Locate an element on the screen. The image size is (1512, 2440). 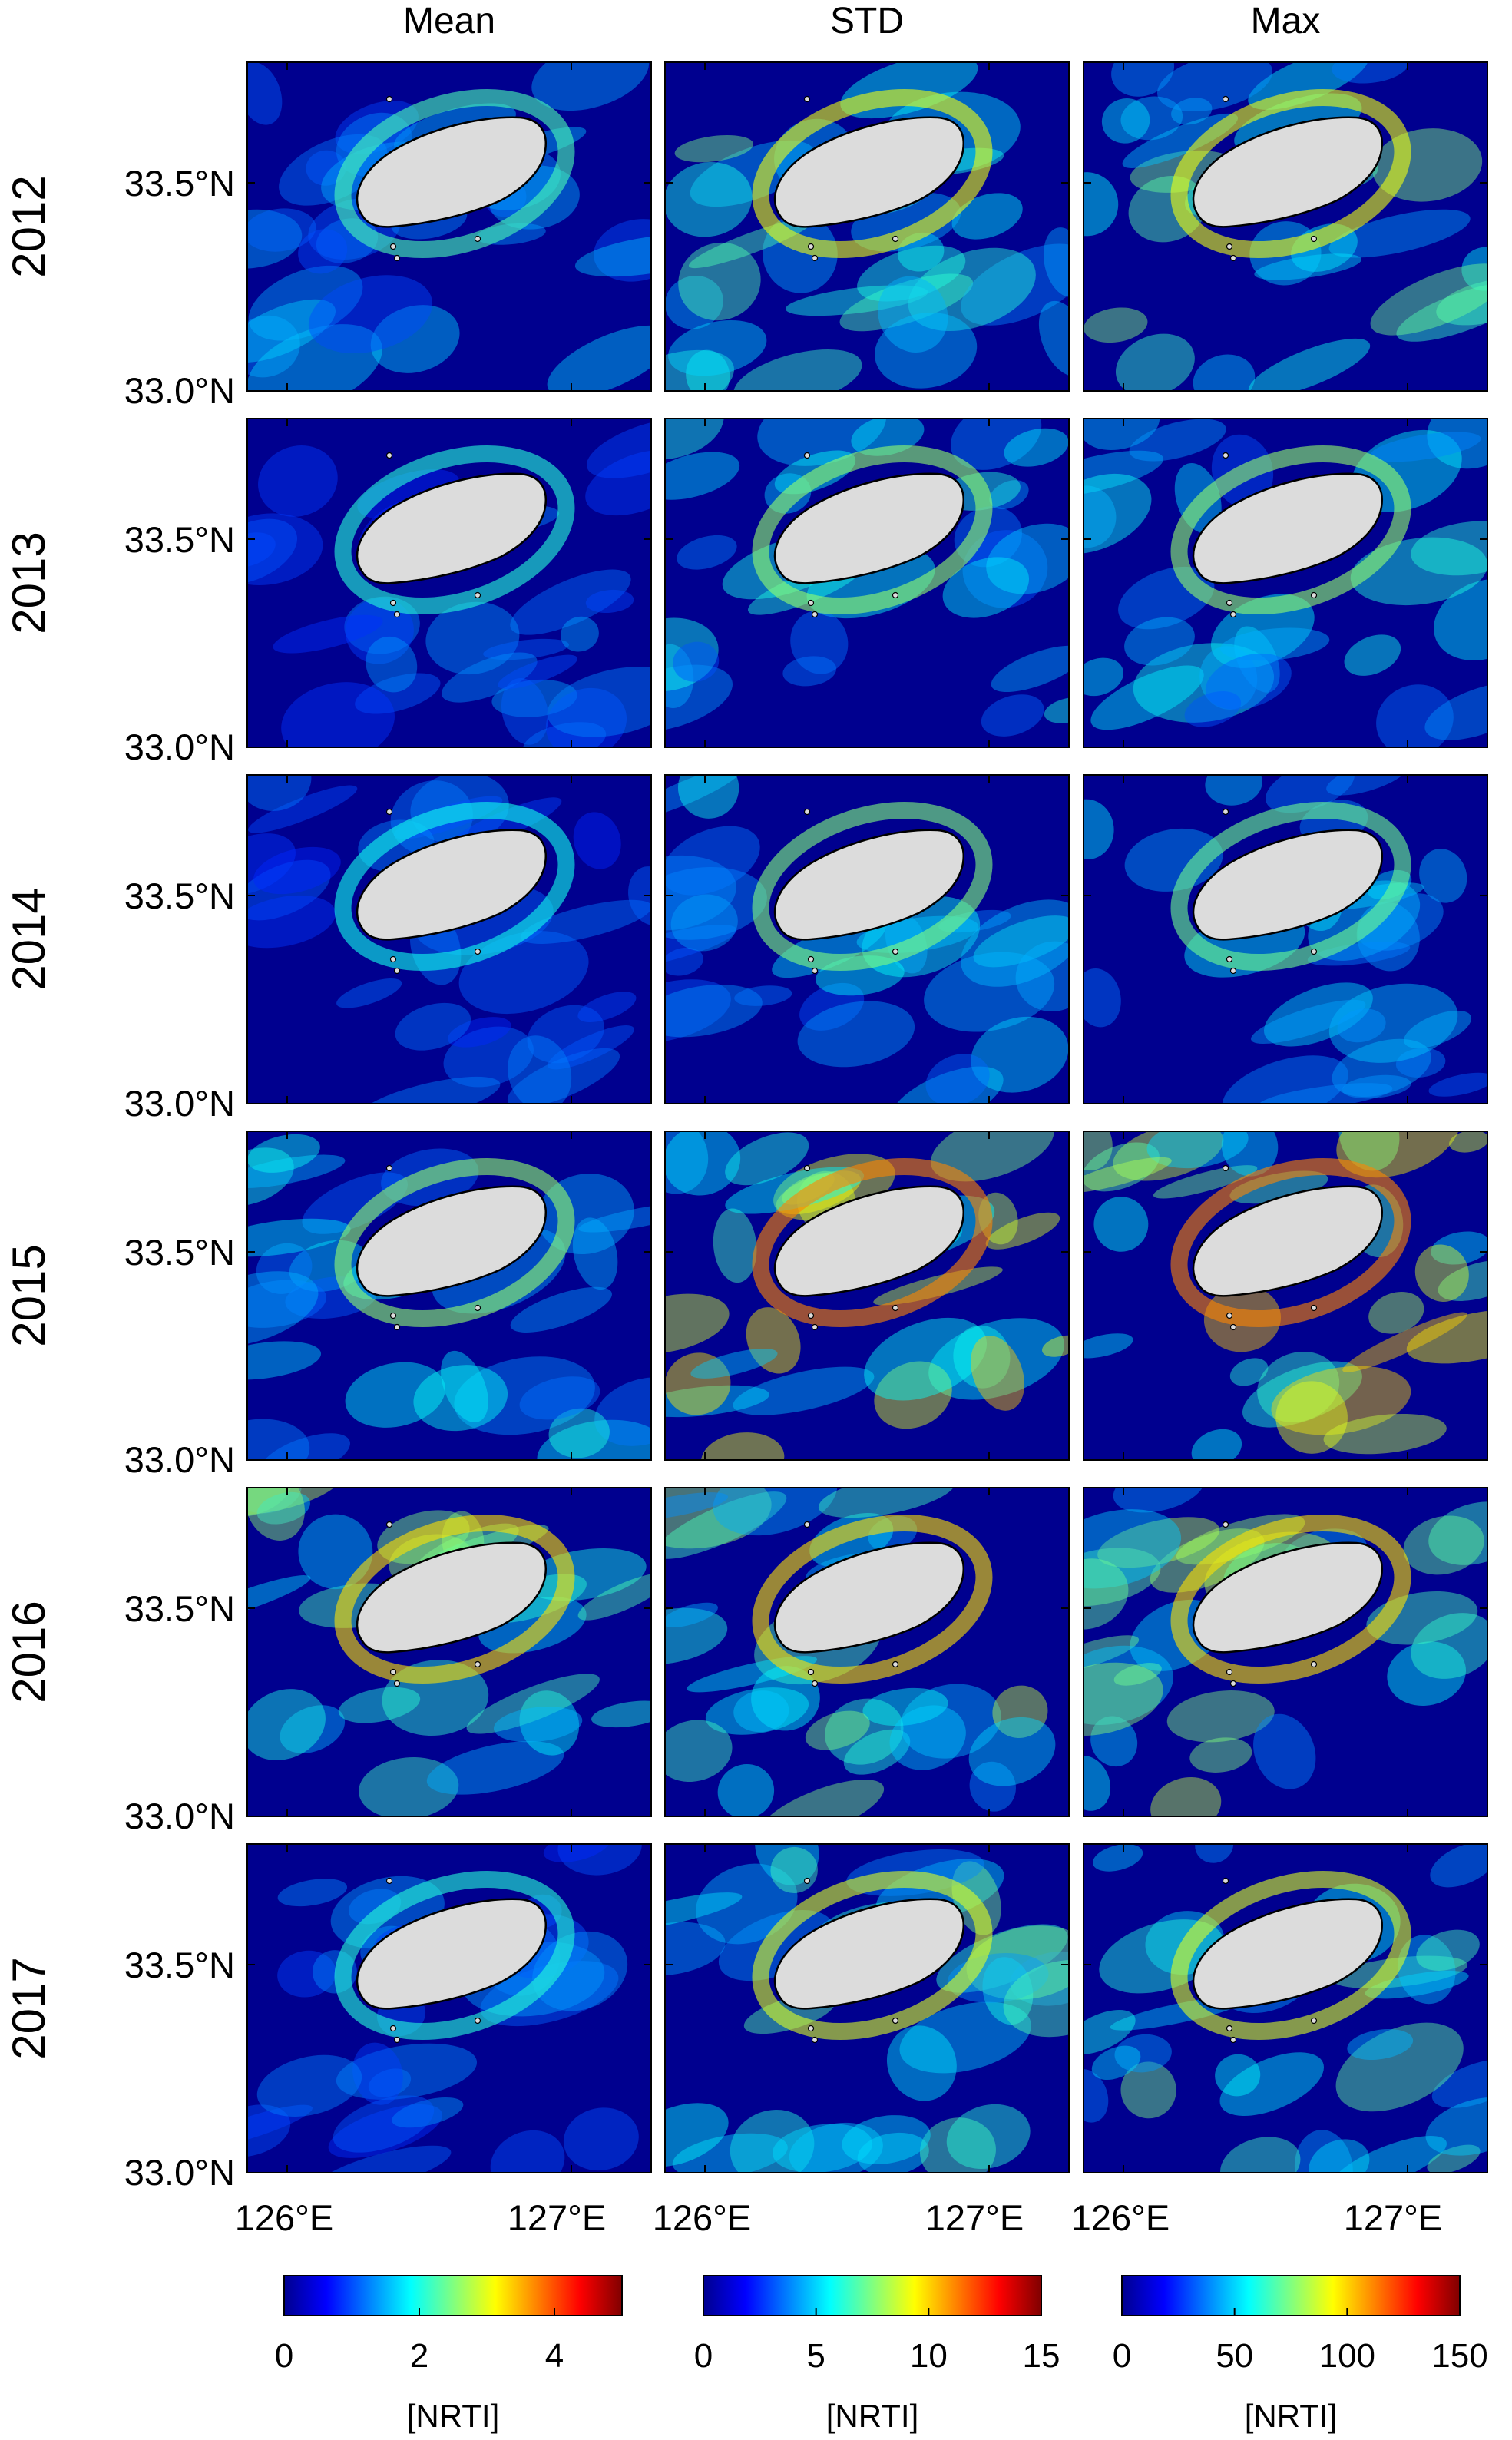
colorbar-std: 0 5 10 15 [NRTI] is located at coordinates (877, 2354).